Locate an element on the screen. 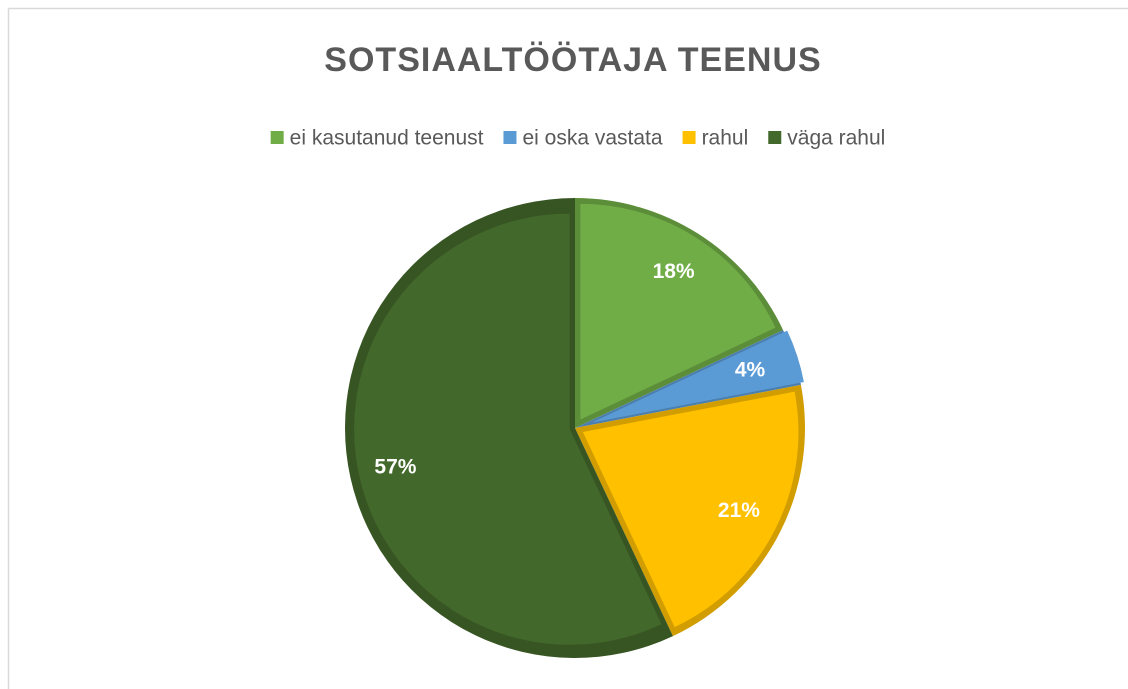 The height and width of the screenshot is (689, 1128). data-label: 18% is located at coordinates (674, 271).